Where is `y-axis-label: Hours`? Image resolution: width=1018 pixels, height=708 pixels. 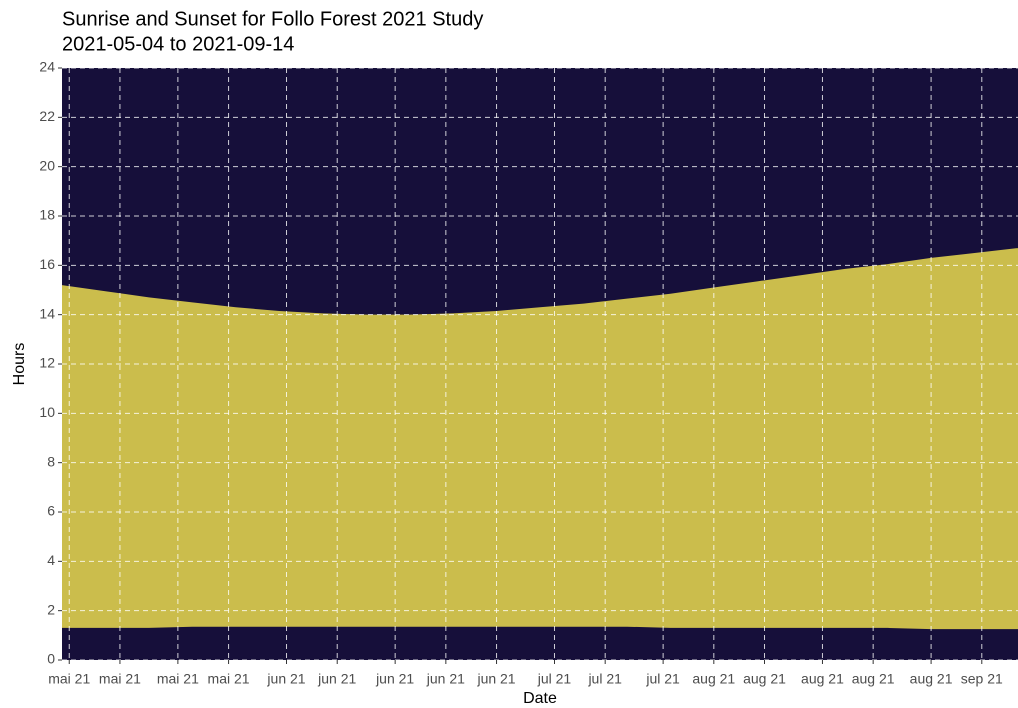 y-axis-label: Hours is located at coordinates (19, 364).